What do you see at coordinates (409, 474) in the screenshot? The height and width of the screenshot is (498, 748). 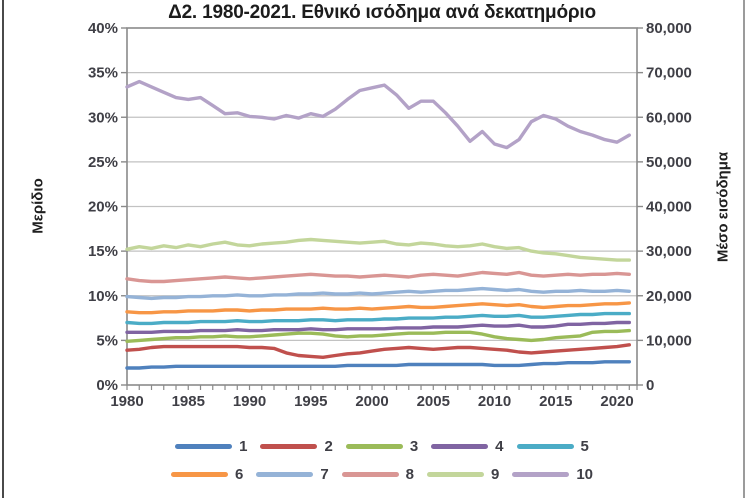 I see `legend-label: 8` at bounding box center [409, 474].